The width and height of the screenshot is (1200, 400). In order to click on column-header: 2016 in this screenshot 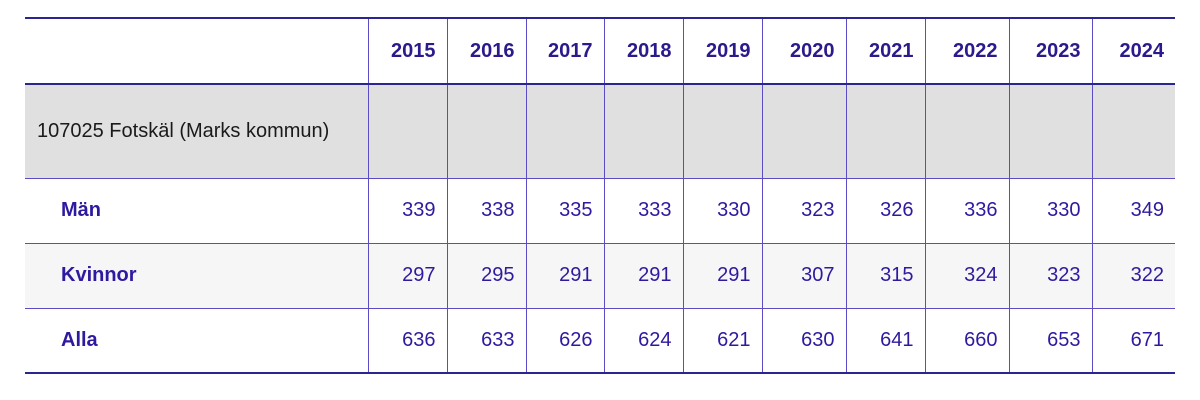, I will do `click(486, 51)`.